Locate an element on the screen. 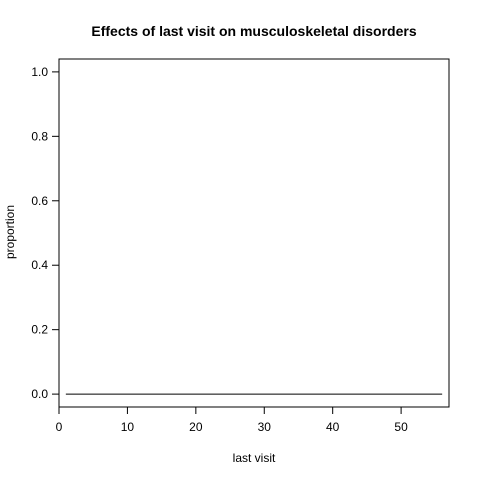 The width and height of the screenshot is (480, 480). x-tick-label: 0 is located at coordinates (59, 427).